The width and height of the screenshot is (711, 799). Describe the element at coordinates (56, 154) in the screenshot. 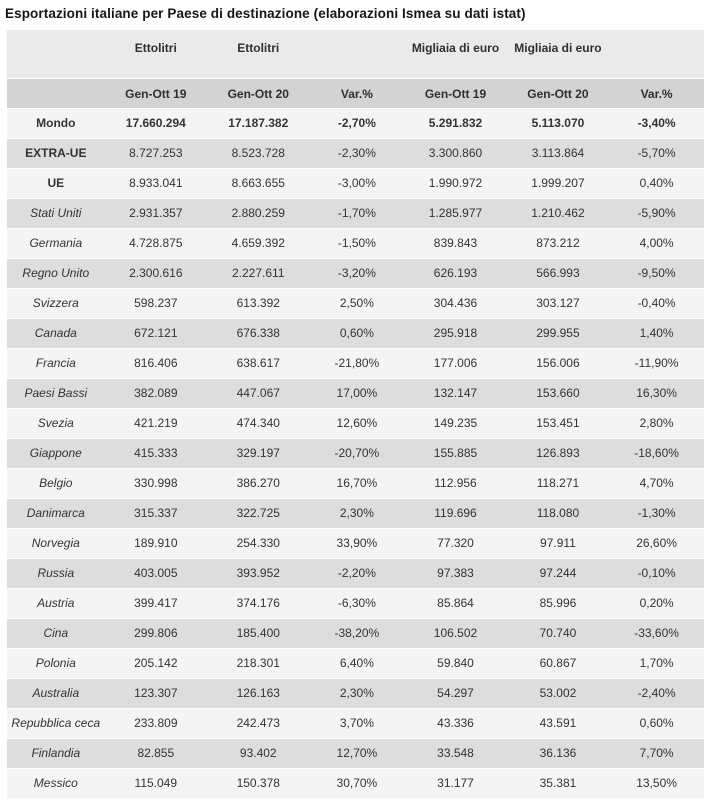

I see `country-cell: EXTRA-UE` at that location.